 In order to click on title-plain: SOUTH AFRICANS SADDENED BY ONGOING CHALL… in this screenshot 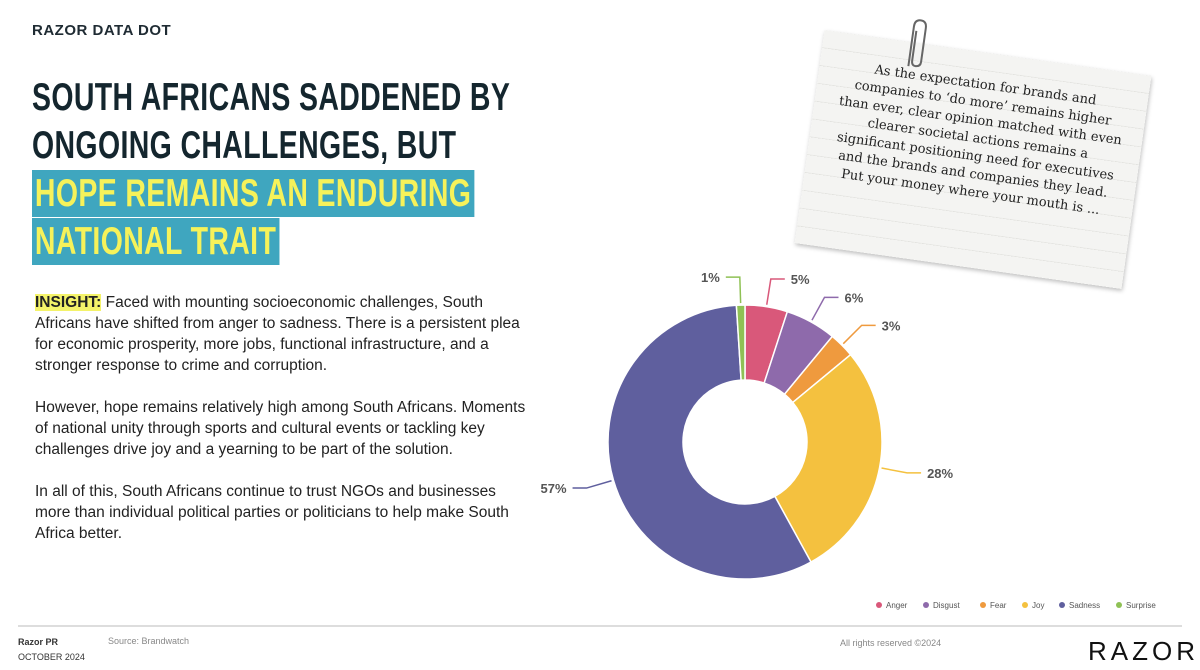, I will do `click(271, 121)`.